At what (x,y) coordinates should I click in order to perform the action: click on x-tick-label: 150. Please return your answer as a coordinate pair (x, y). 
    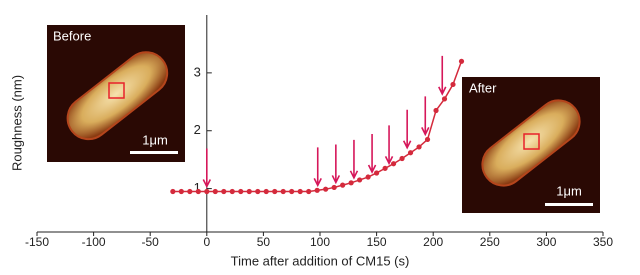
    Looking at the image, I should click on (377, 242).